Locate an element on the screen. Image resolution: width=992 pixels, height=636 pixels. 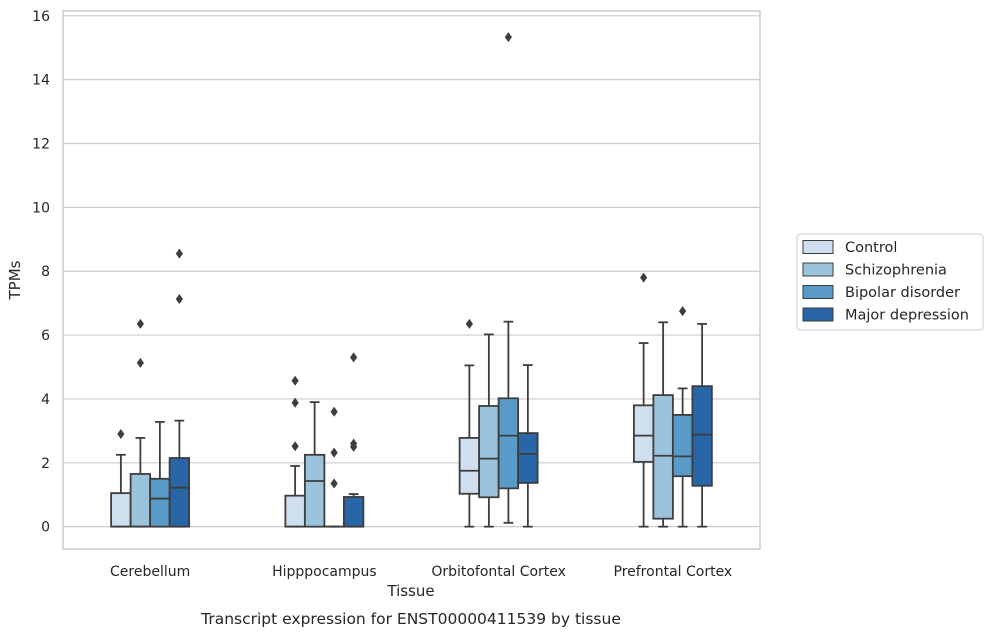
legend-frame is located at coordinates (890, 282).